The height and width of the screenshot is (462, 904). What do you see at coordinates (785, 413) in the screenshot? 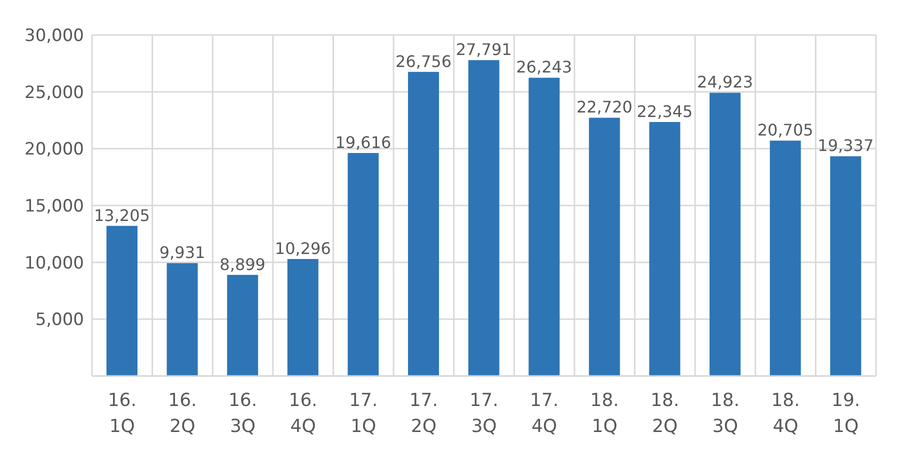
I see `x-tick-label: 18. 4Q` at bounding box center [785, 413].